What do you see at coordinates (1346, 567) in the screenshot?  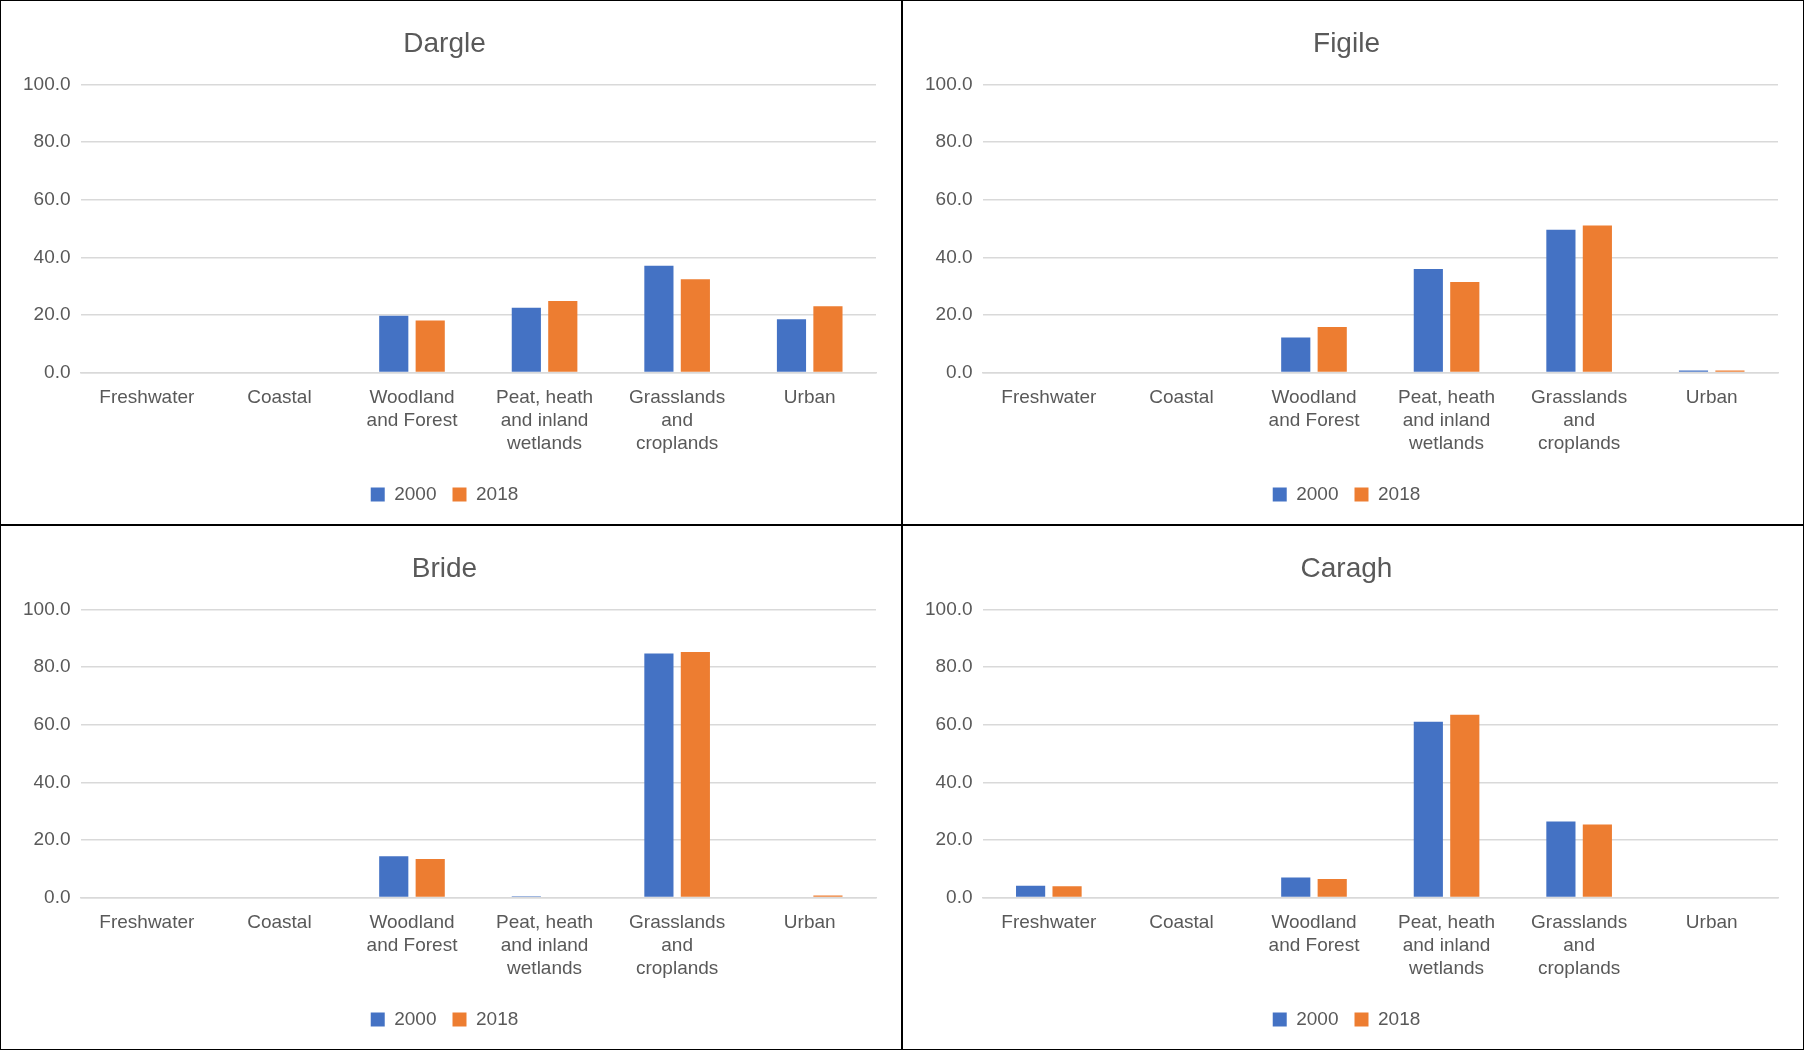 I see `chart-title: Caragh` at bounding box center [1346, 567].